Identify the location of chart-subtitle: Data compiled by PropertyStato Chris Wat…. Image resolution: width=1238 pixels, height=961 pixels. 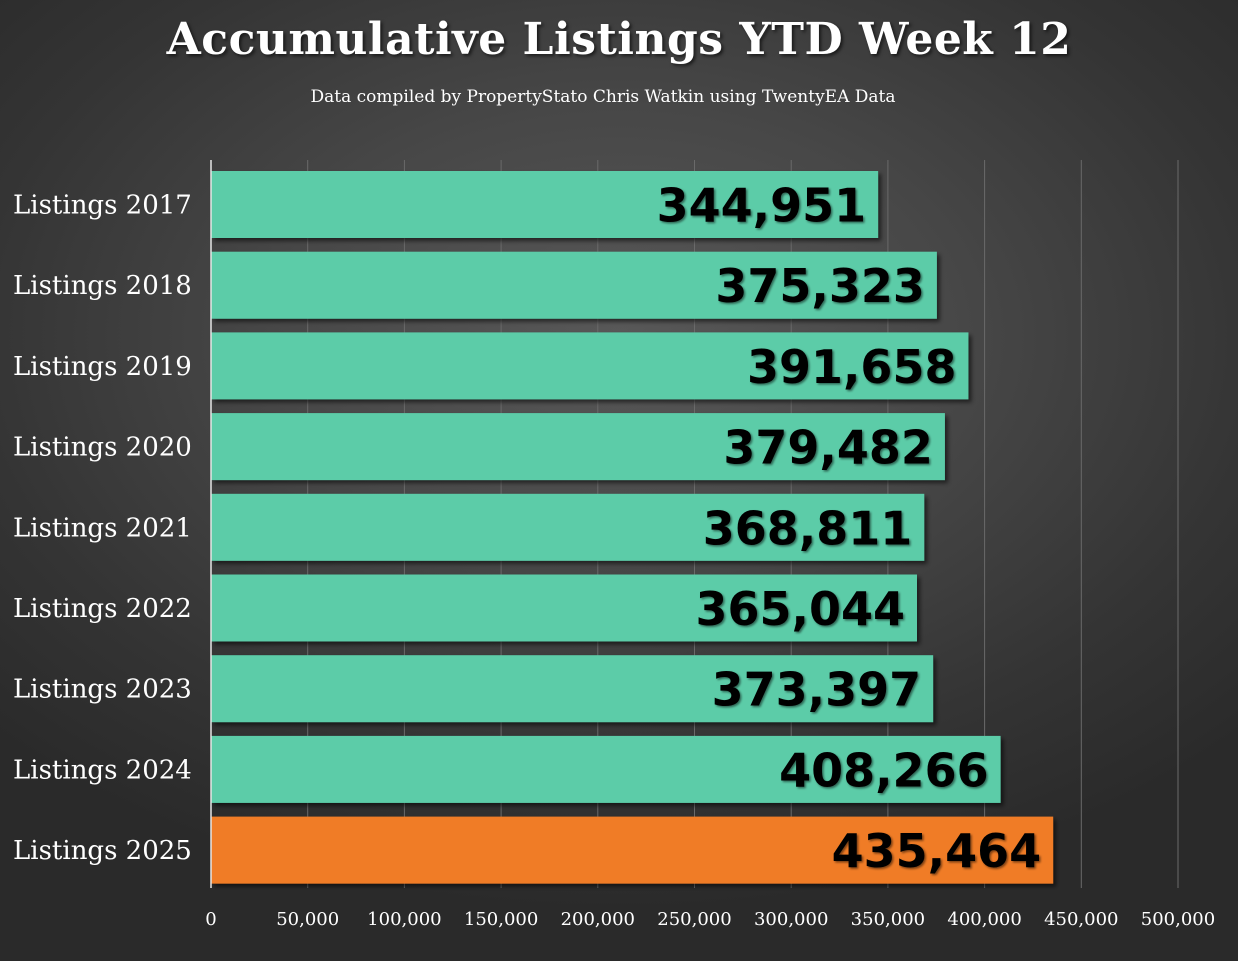
(603, 97).